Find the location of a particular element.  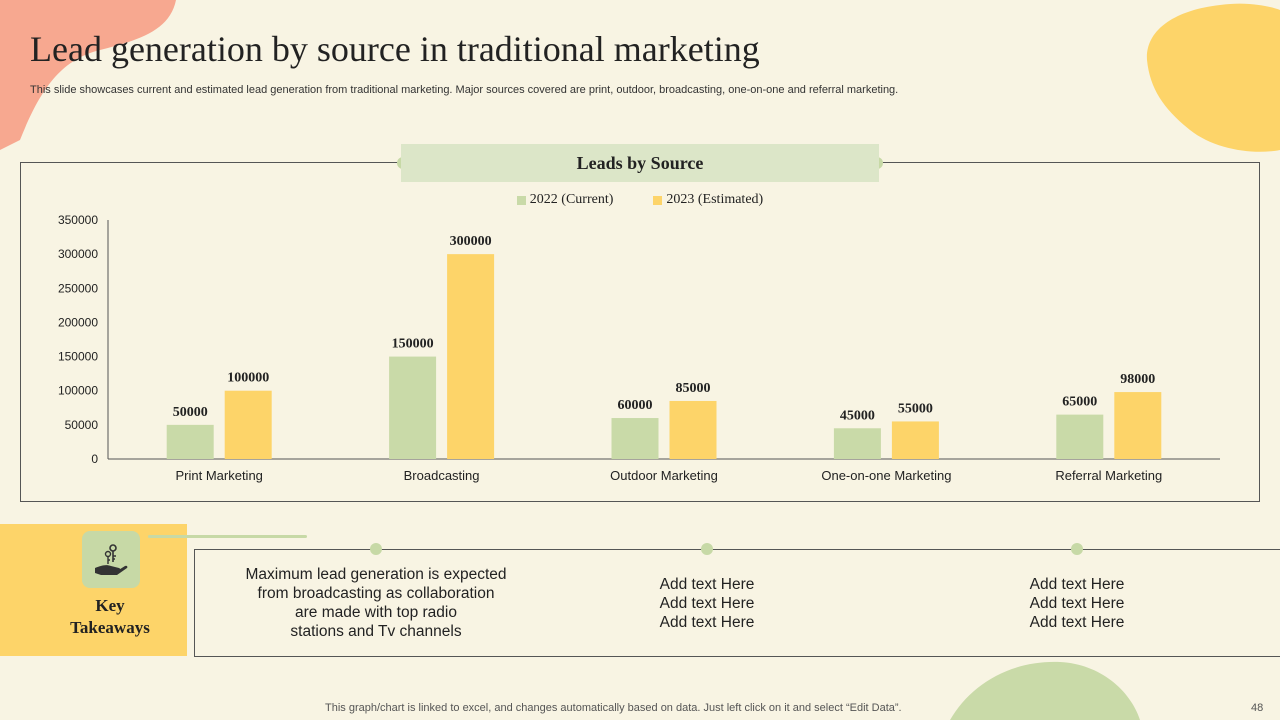

x-tick-label: Broadcasting is located at coordinates (442, 475).